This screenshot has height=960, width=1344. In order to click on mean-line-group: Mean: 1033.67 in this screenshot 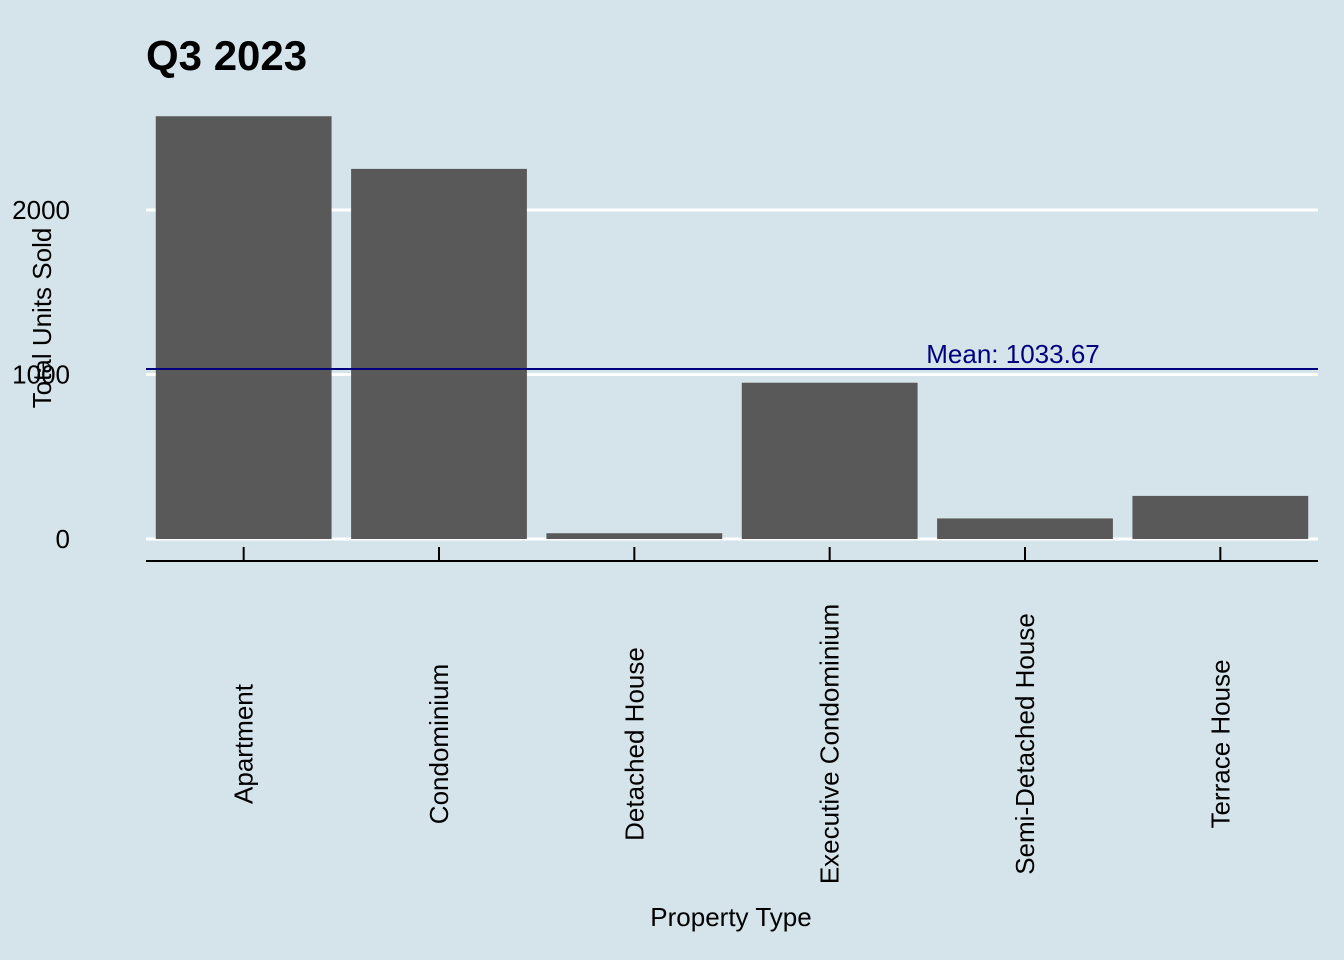, I will do `click(732, 354)`.